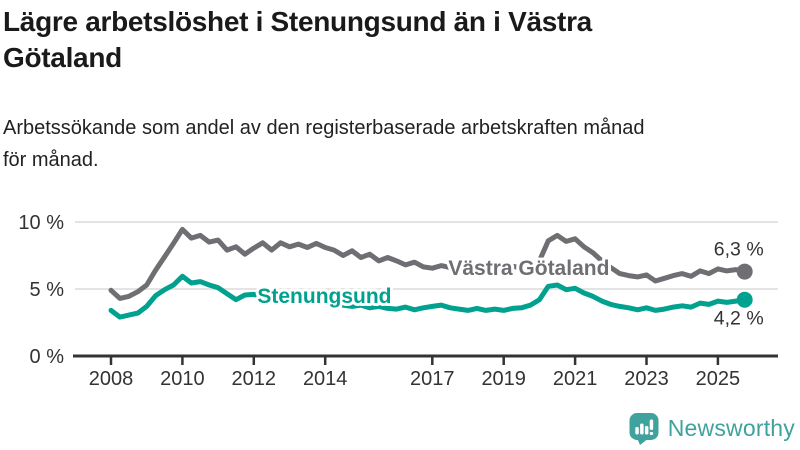 This screenshot has width=800, height=450. Describe the element at coordinates (182, 379) in the screenshot. I see `x-tick-label: 2010` at that location.